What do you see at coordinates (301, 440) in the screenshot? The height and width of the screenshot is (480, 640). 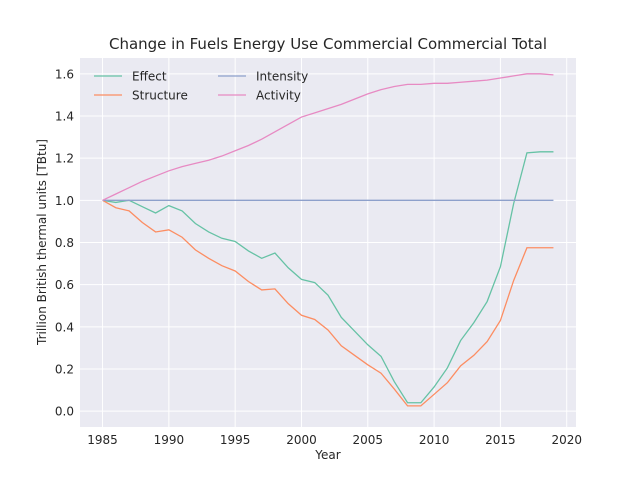 I see `x-tick-label: 2000` at bounding box center [301, 440].